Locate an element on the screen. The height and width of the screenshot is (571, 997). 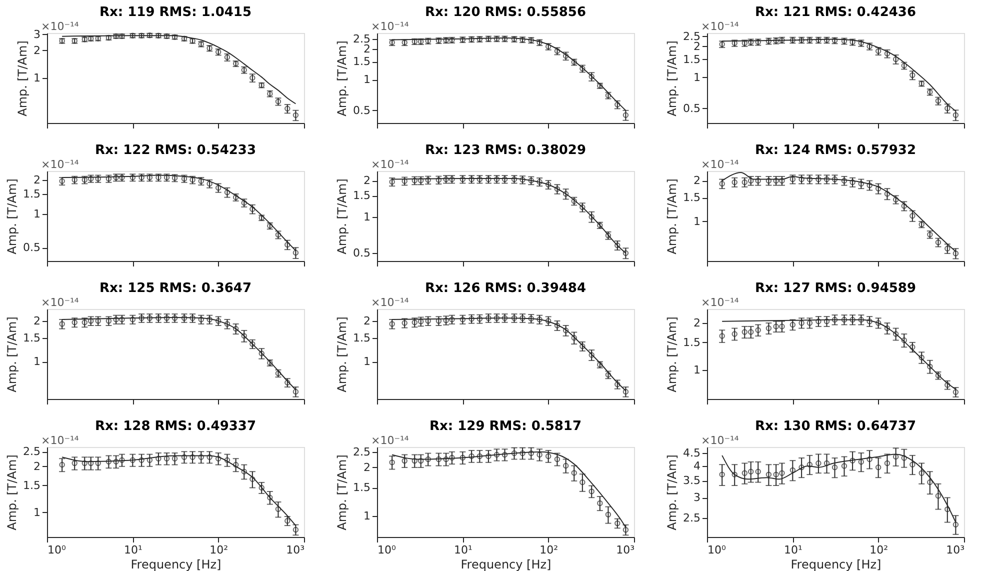
y-tick-label: 1.5 is located at coordinates (691, 59).